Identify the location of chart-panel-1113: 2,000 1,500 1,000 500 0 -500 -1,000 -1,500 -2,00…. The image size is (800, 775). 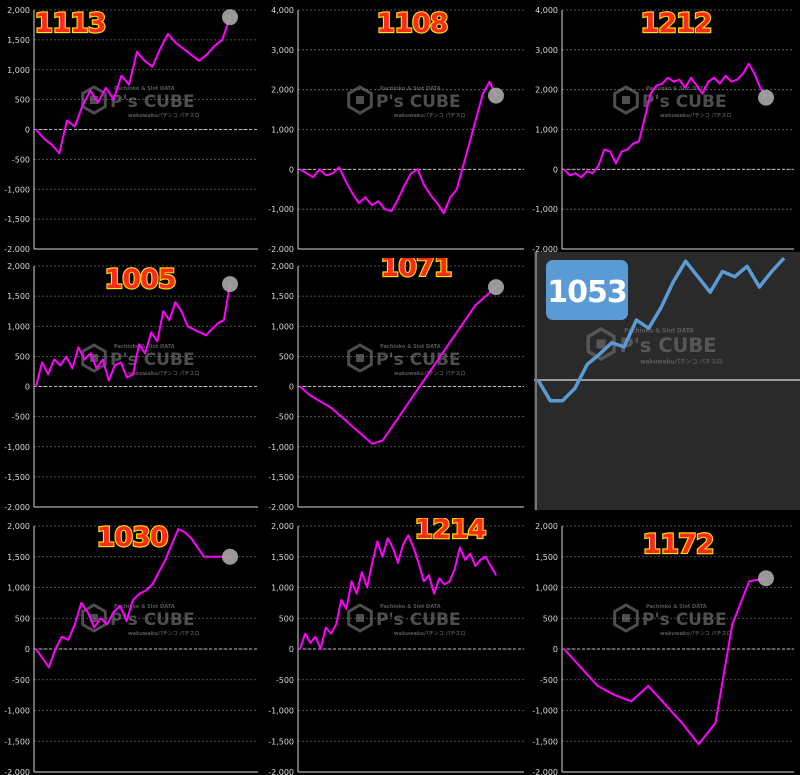
(133, 126).